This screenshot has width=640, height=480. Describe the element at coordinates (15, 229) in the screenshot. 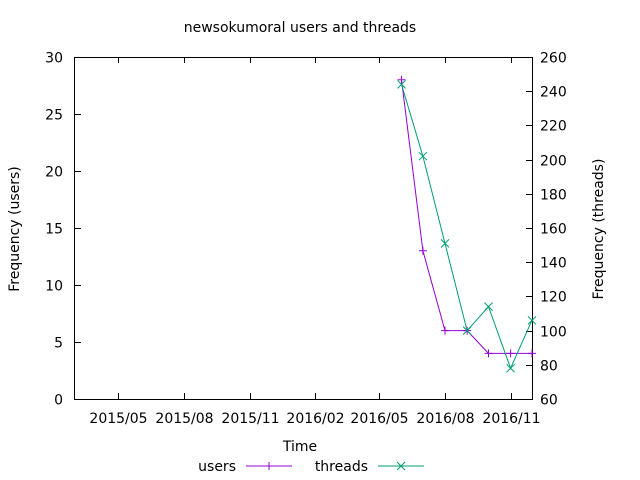

I see `y-axis-label: Frequency (users)` at that location.